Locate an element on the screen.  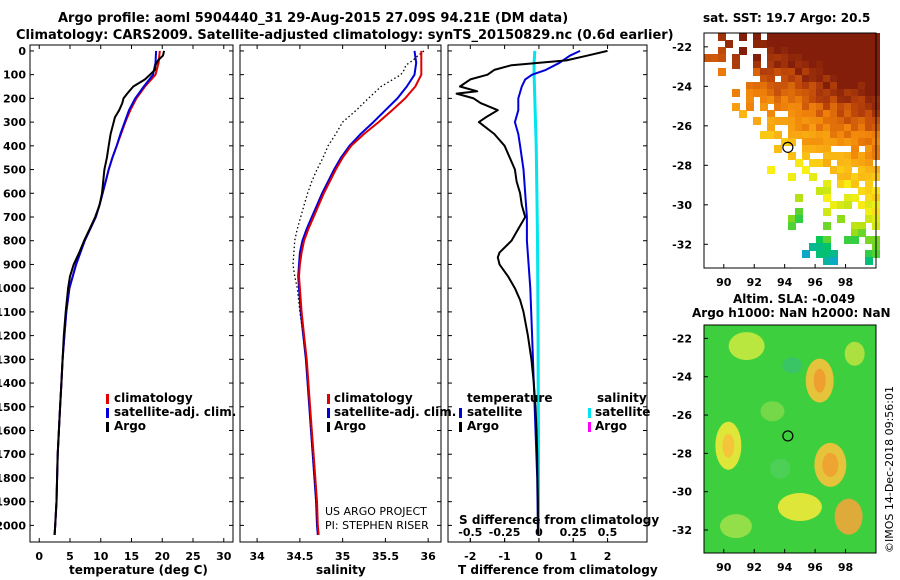
x-tick-label: 34.5 is located at coordinates (299, 556).